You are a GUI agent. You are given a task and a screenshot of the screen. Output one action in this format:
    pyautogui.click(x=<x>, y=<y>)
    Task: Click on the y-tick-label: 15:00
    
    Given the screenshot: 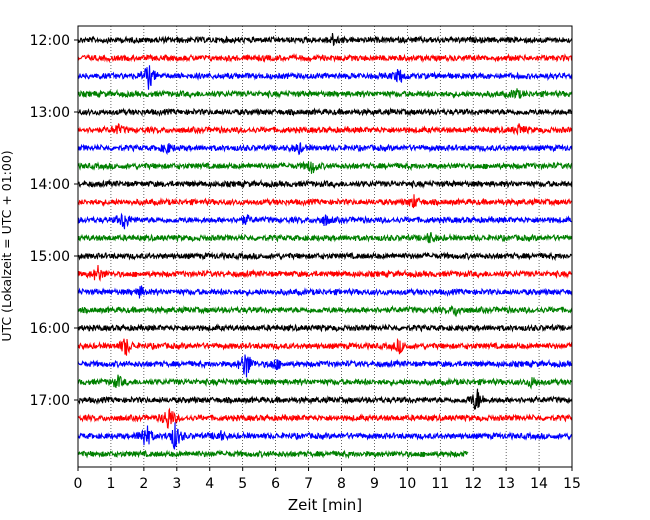 What is the action you would take?
    pyautogui.click(x=50, y=257)
    